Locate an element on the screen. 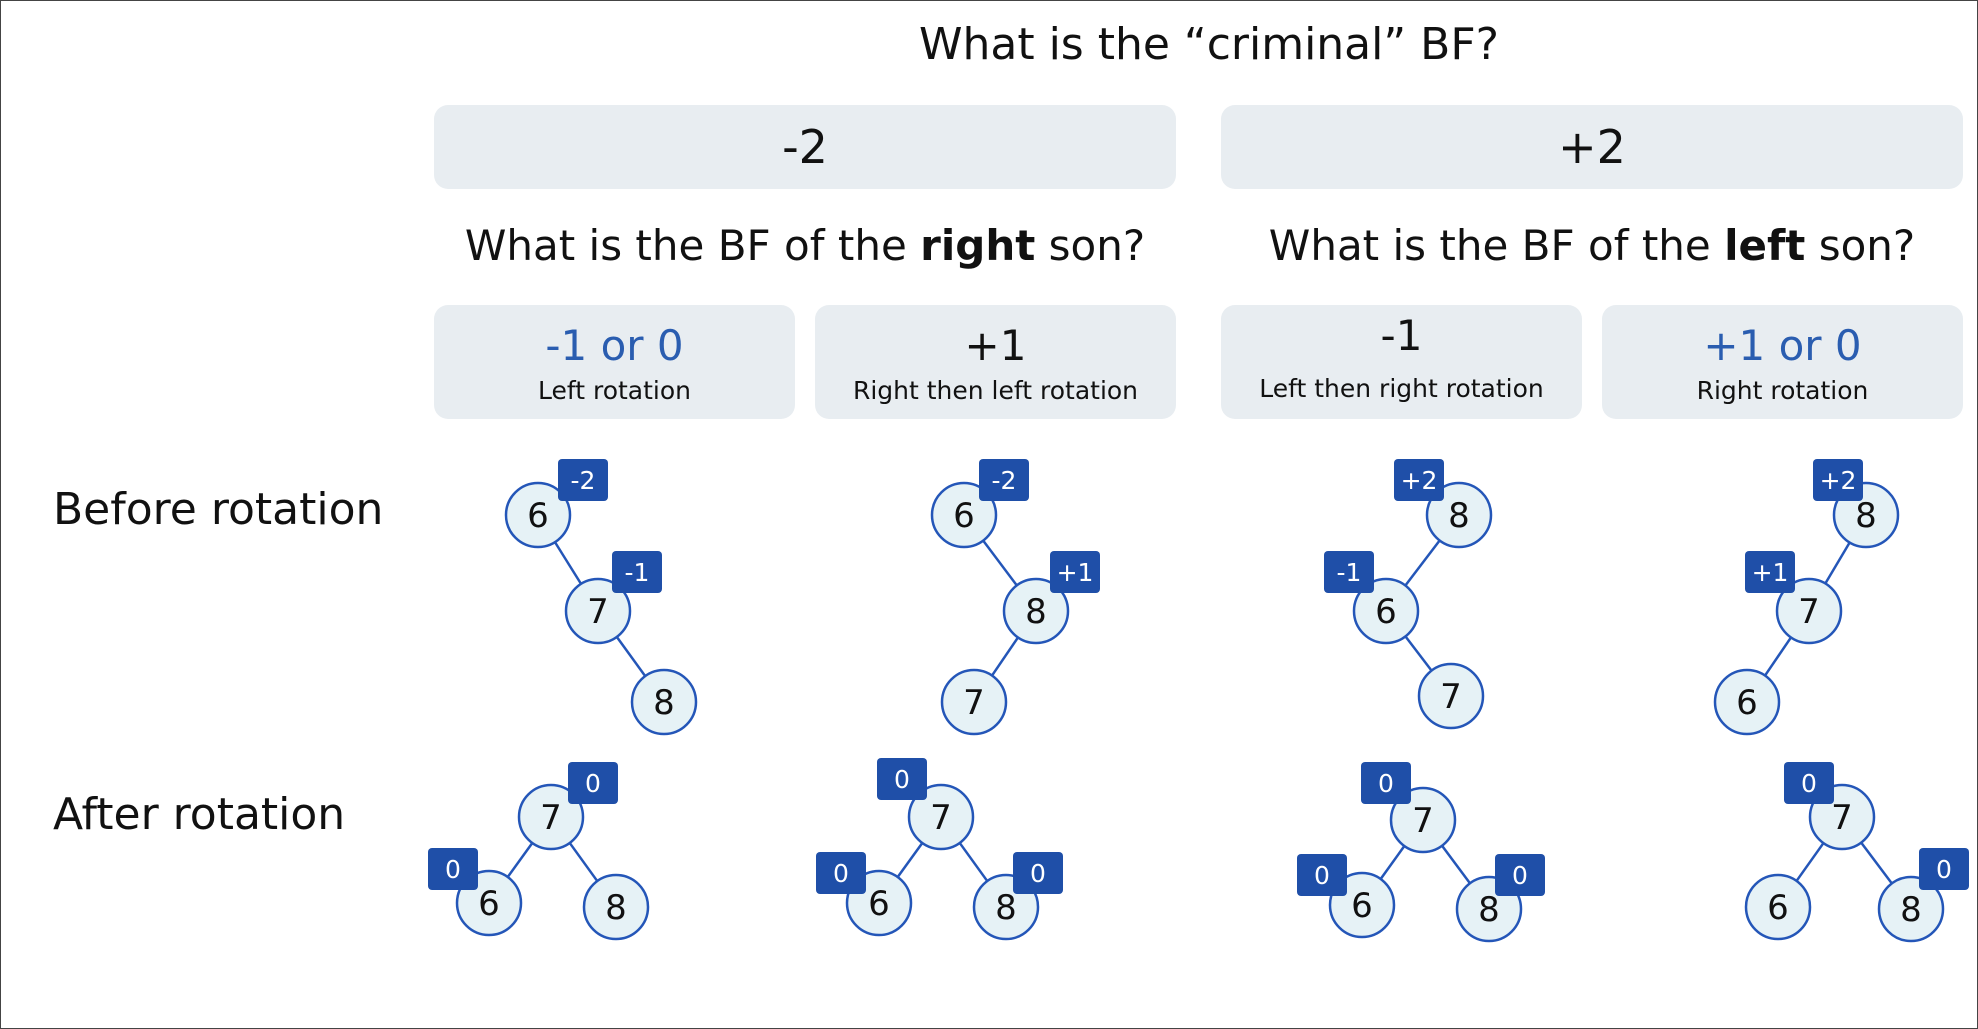  right-son-question: What is the BF of the right son? is located at coordinates (805, 245).